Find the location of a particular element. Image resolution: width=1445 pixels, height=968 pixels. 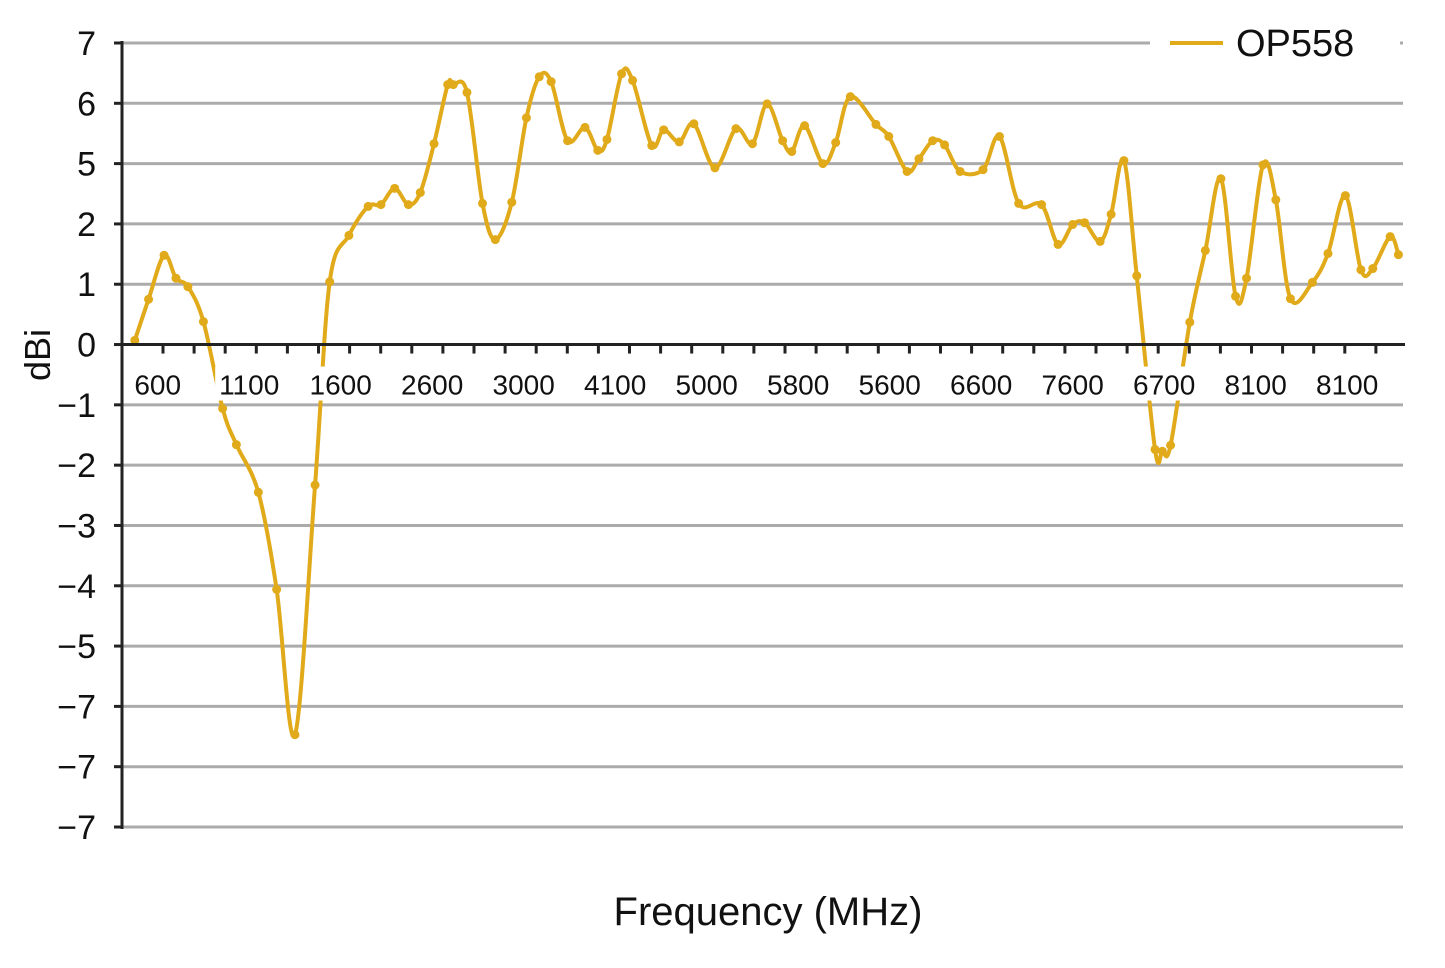

x-axis-title: Frequency (MHz) is located at coordinates (768, 912).